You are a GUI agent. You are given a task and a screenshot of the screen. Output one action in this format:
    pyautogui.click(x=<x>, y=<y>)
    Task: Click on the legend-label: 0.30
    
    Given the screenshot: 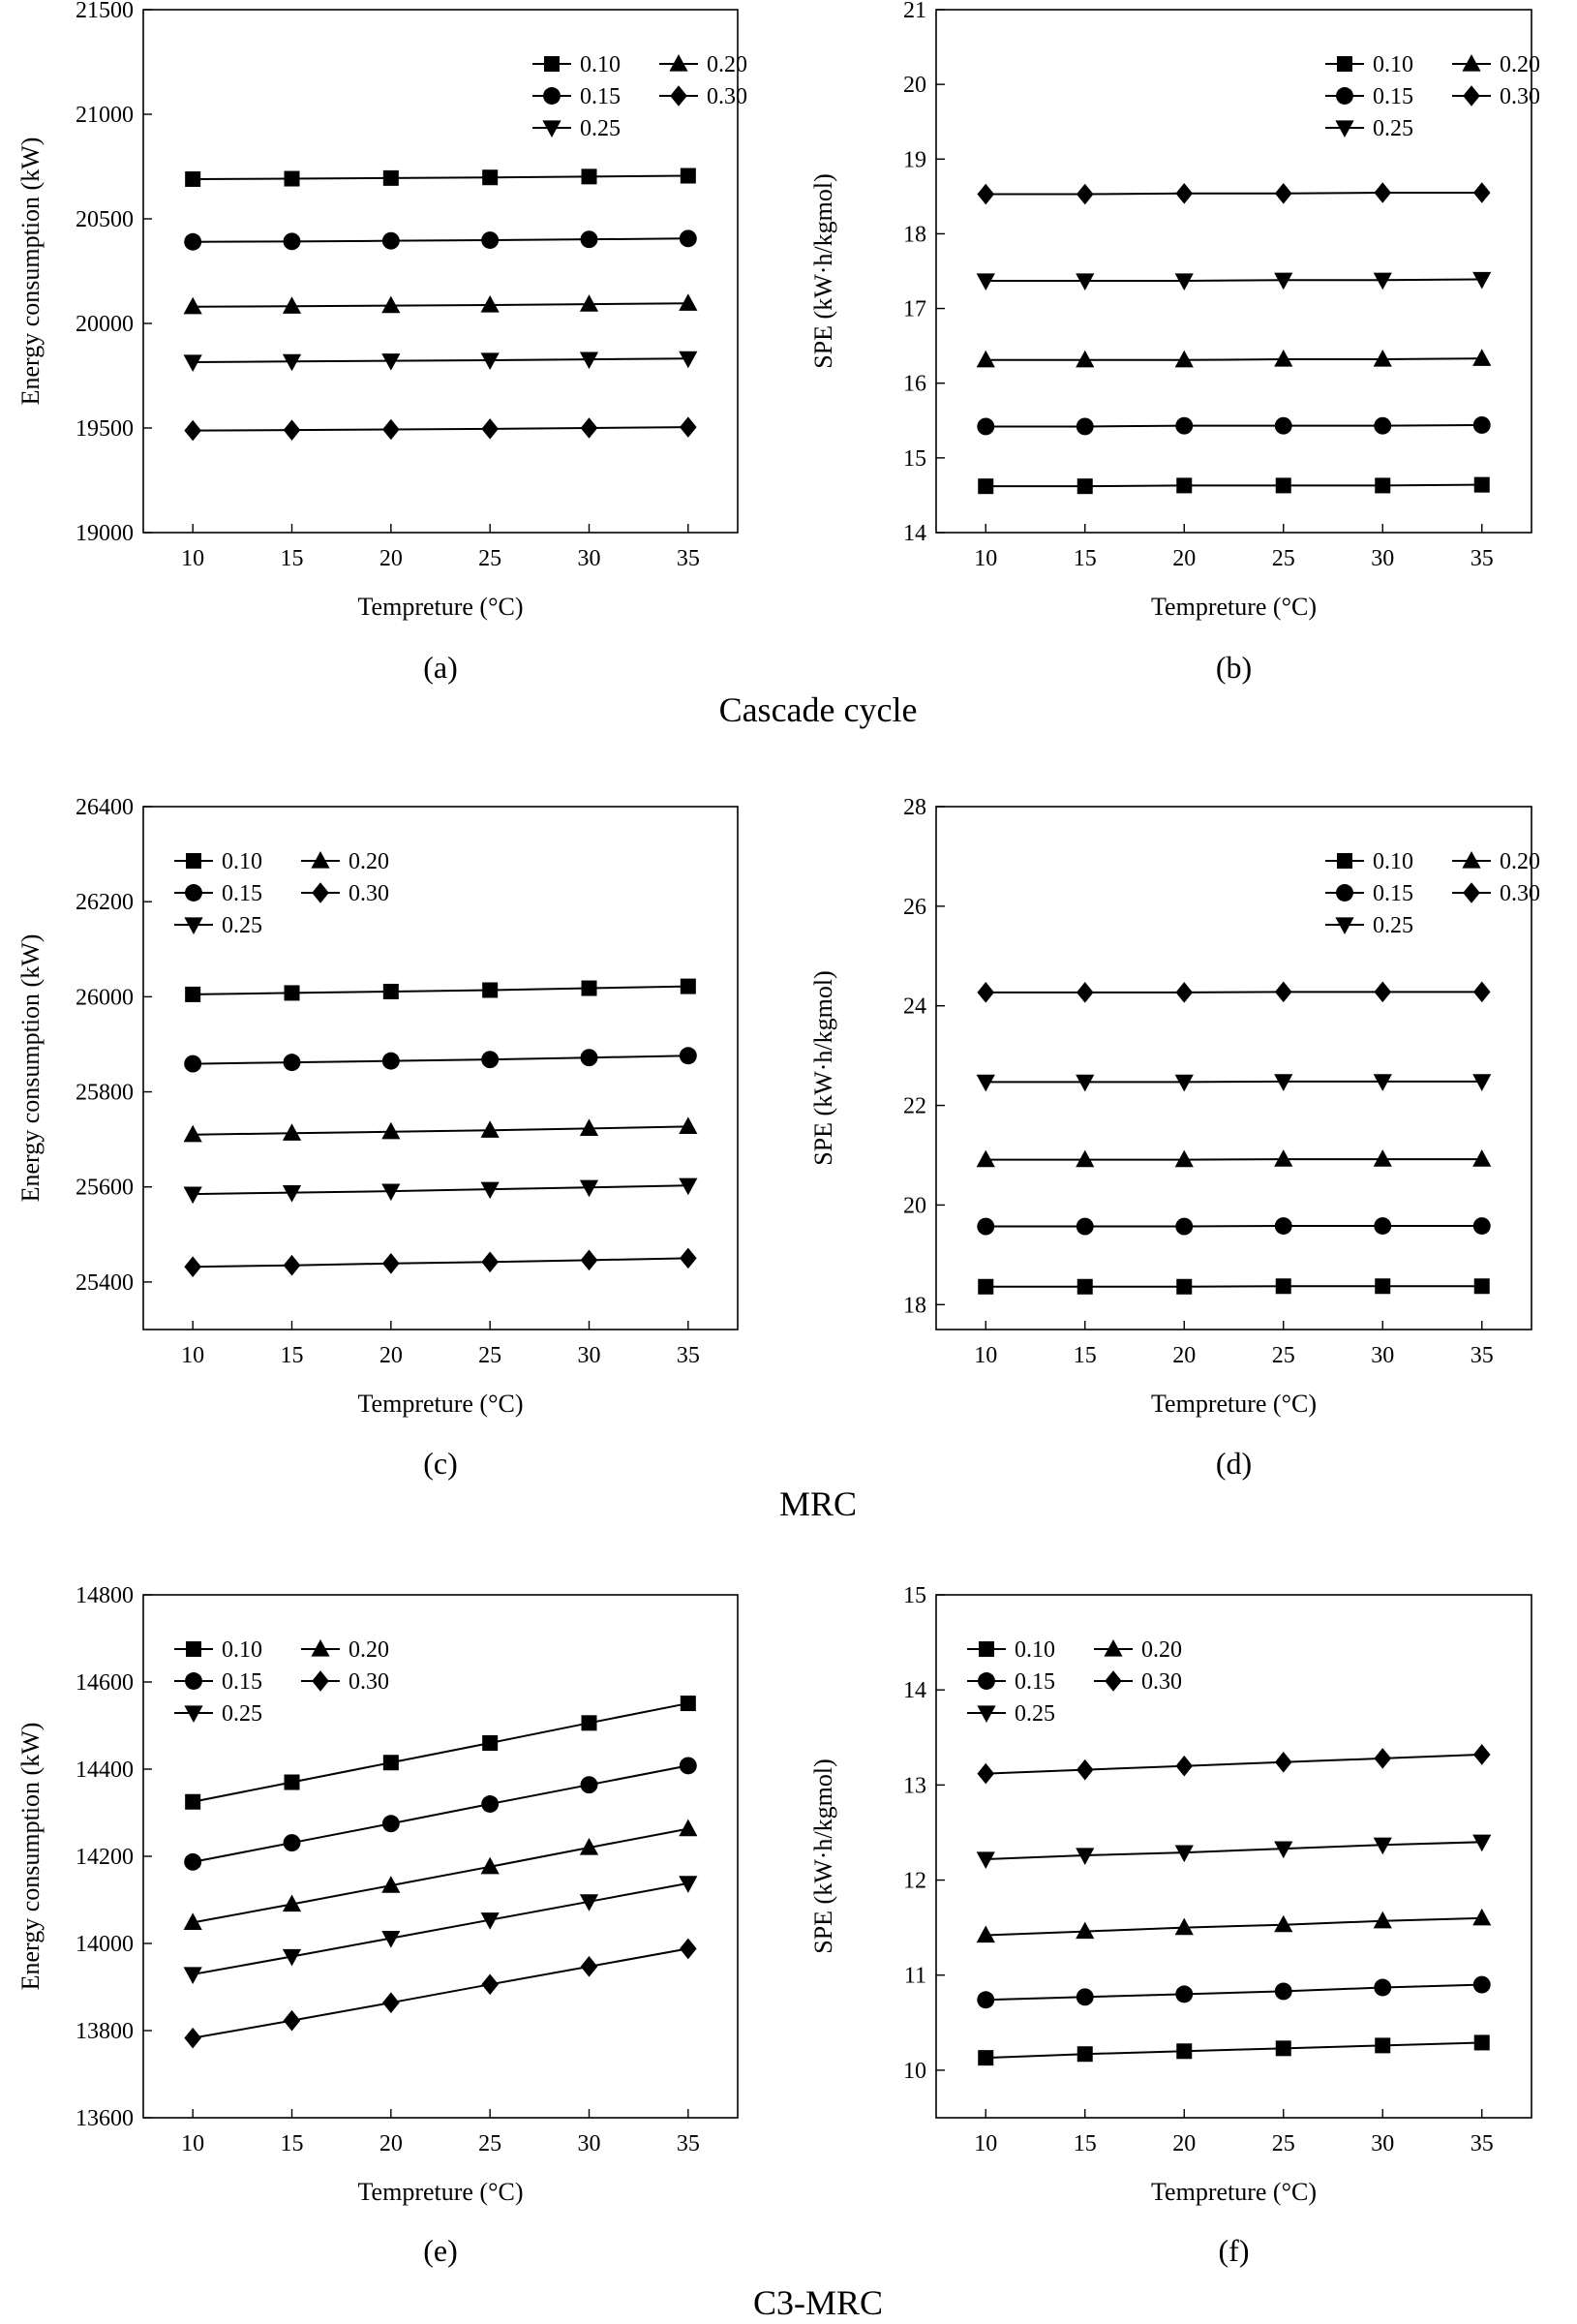 What is the action you would take?
    pyautogui.click(x=369, y=1682)
    